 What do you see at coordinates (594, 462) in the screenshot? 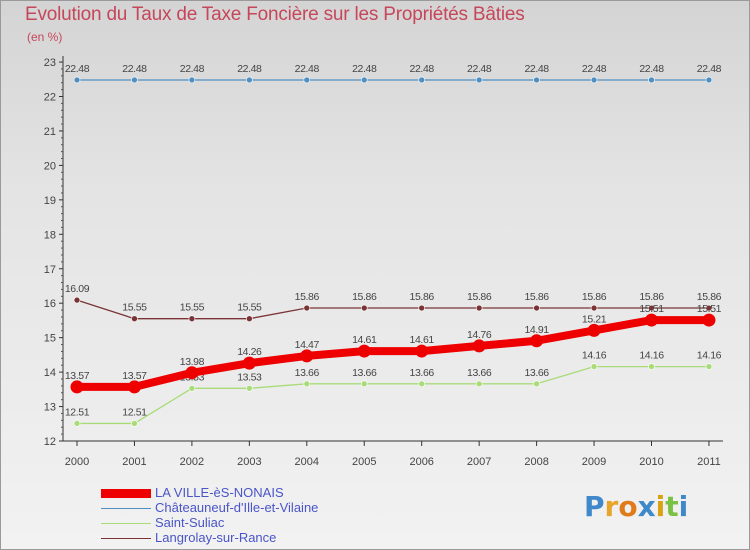
I see `x-tick-label: 2009` at bounding box center [594, 462].